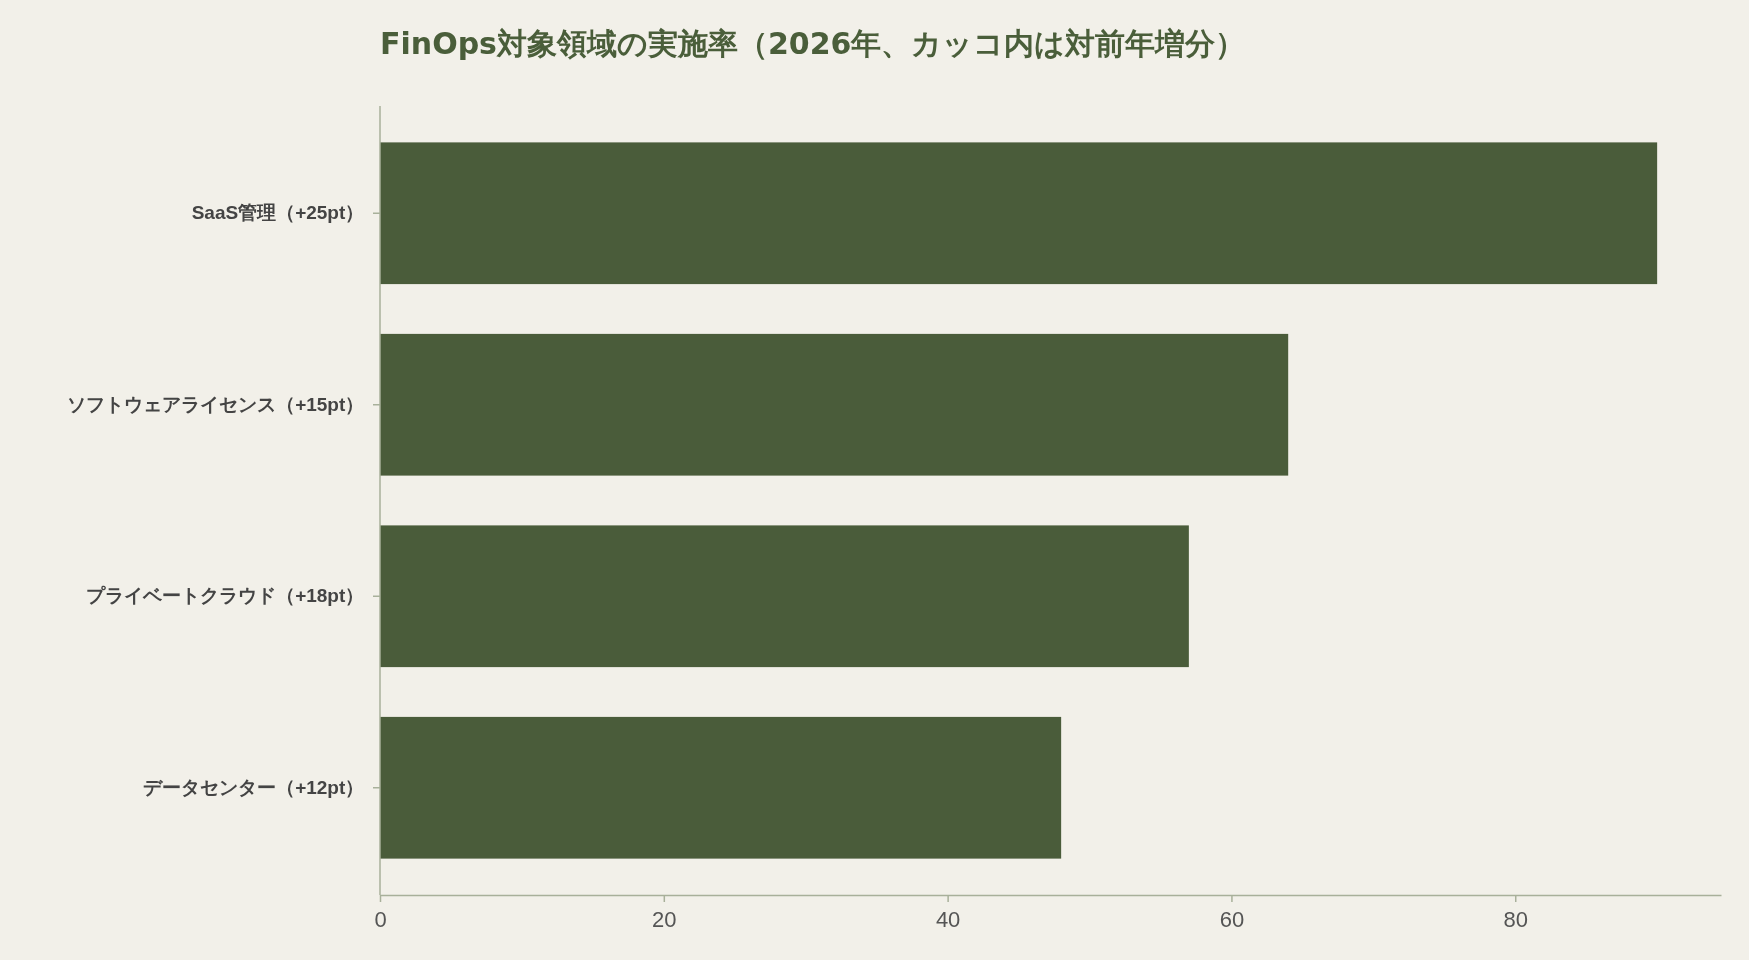 This screenshot has height=960, width=1749. I want to click on chart-title: FinOps対象領域の実施率（2026年、カッコ内は対前年増分）, so click(813, 43).